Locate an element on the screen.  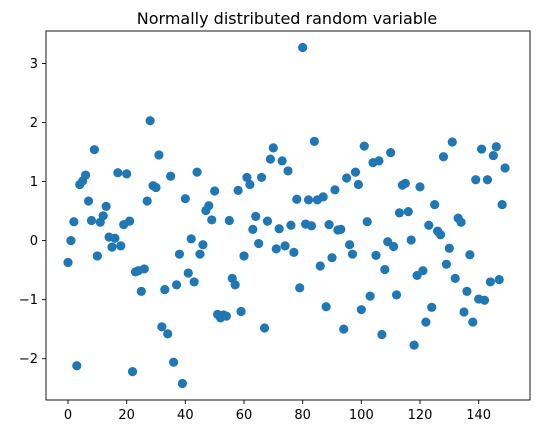
chart-title: Normally distributed random variable is located at coordinates (287, 18).